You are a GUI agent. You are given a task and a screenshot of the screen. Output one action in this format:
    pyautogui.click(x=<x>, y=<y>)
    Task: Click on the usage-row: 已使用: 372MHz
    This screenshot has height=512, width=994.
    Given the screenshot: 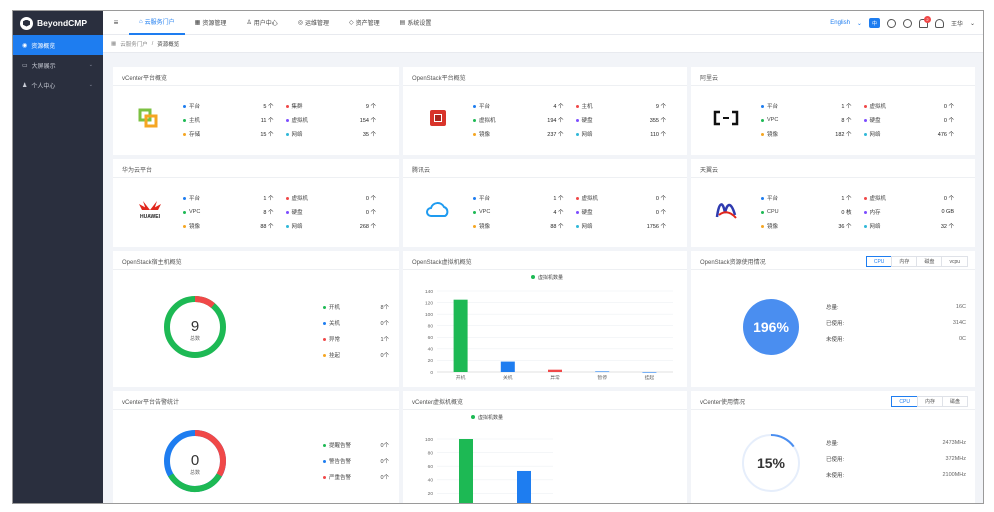 What is the action you would take?
    pyautogui.click(x=896, y=459)
    